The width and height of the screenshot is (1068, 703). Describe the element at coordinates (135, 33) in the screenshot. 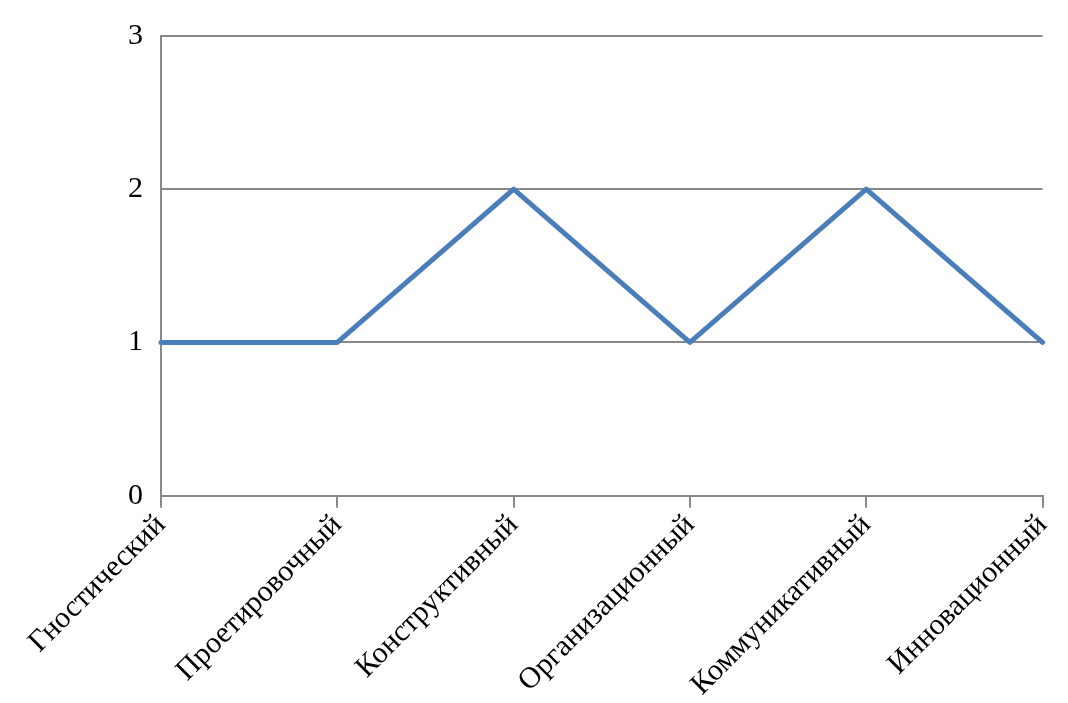

I see `y-tick-label: 3` at that location.